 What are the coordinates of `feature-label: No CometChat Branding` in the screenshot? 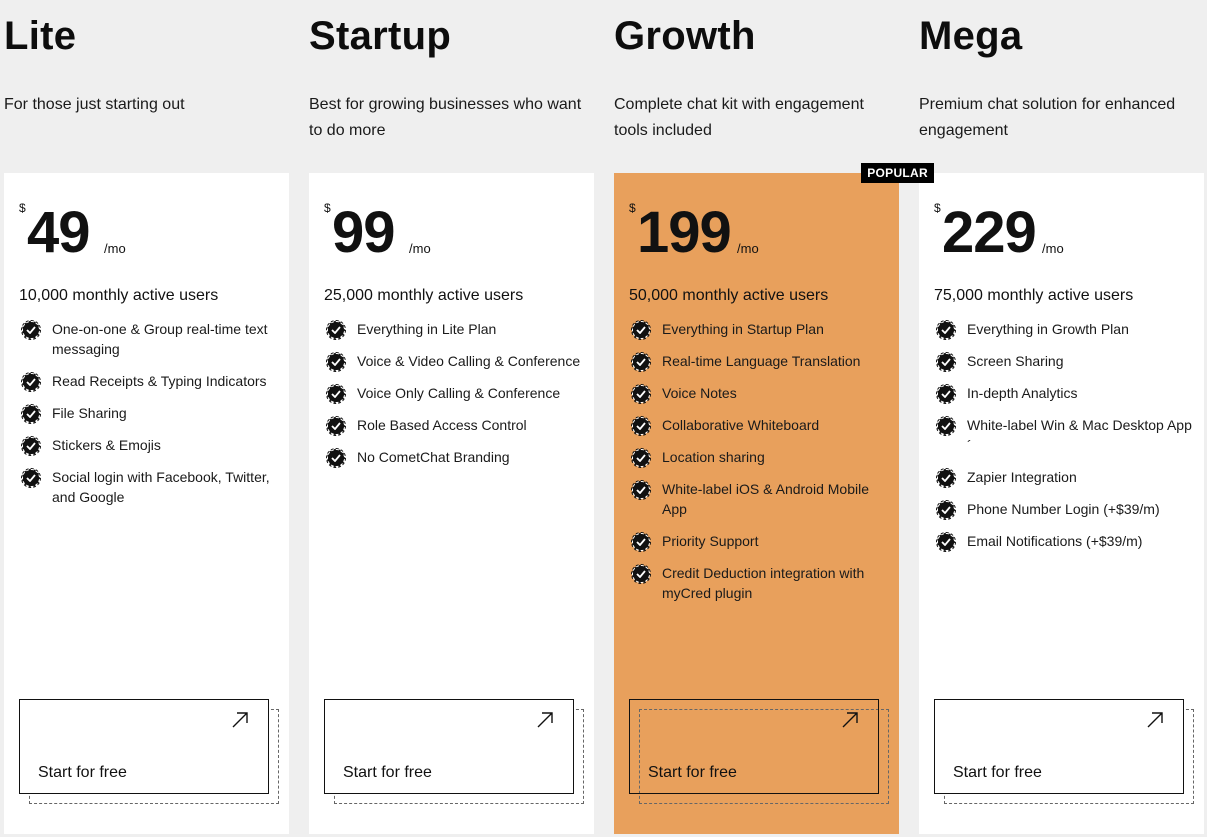 It's located at (433, 457).